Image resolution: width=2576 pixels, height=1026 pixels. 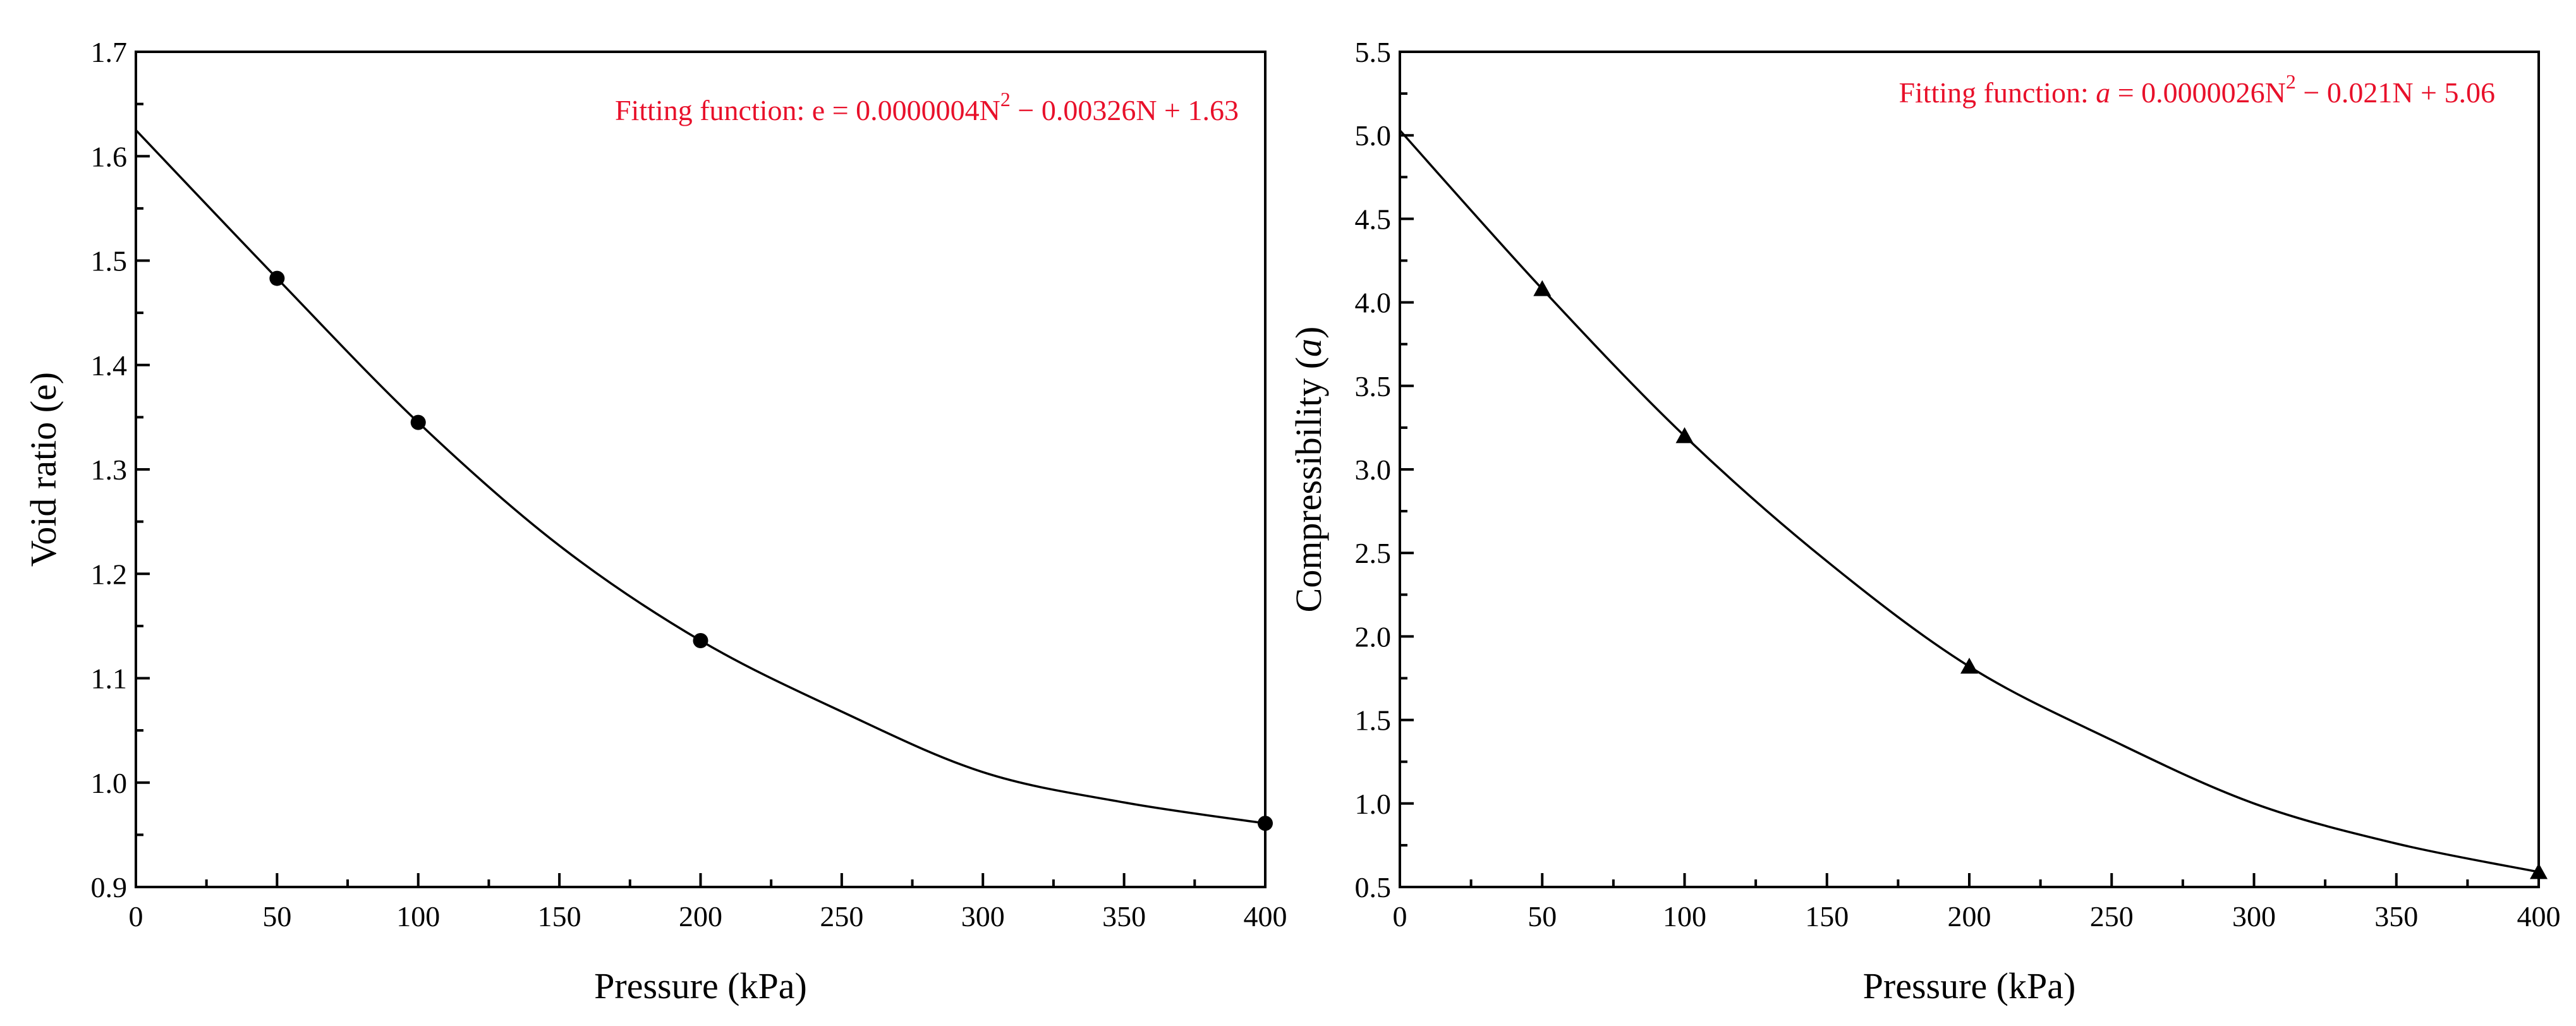 What do you see at coordinates (1373, 636) in the screenshot?
I see `y-tick-label: 2.0` at bounding box center [1373, 636].